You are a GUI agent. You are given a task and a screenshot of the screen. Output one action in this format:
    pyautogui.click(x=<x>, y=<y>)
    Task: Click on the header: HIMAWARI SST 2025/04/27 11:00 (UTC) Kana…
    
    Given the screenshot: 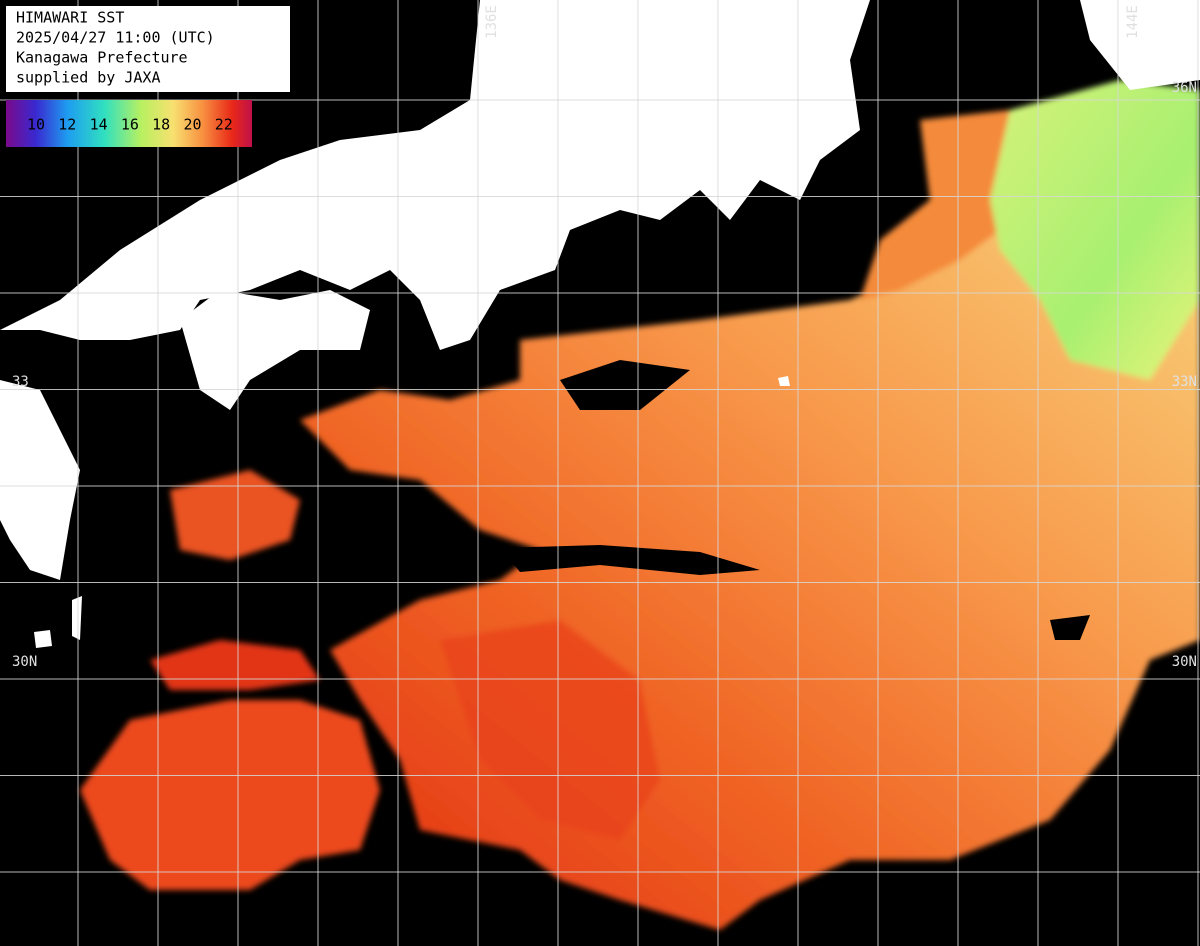 What is the action you would take?
    pyautogui.click(x=148, y=49)
    